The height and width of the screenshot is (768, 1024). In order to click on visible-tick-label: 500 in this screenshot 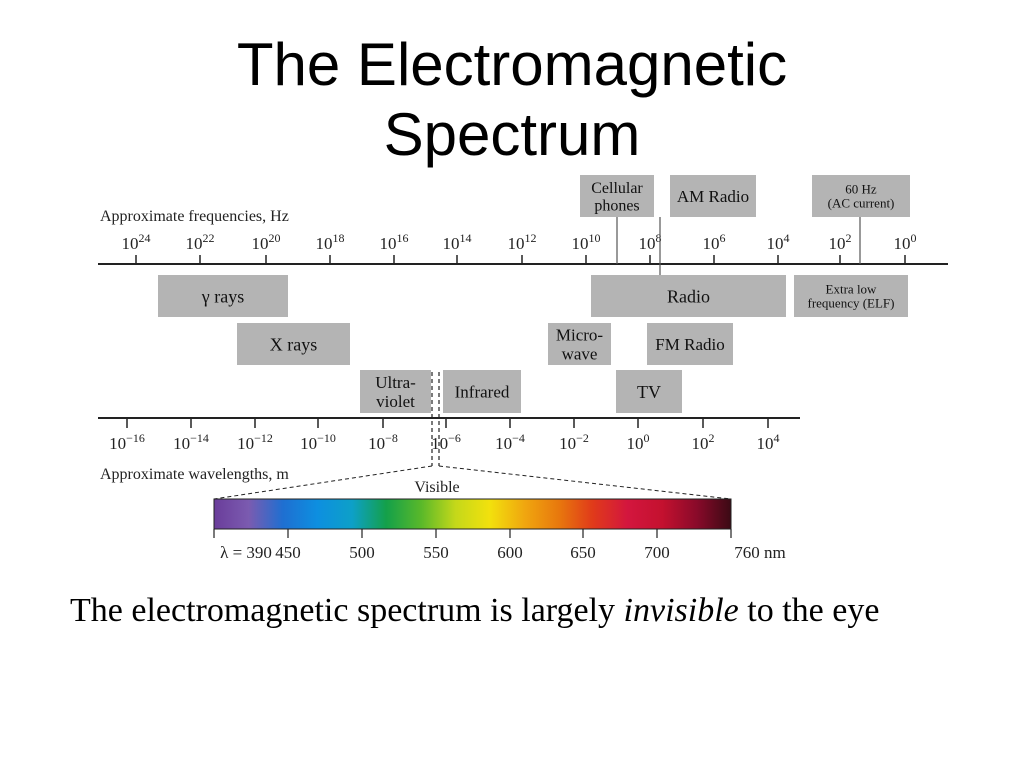, I will do `click(362, 552)`.